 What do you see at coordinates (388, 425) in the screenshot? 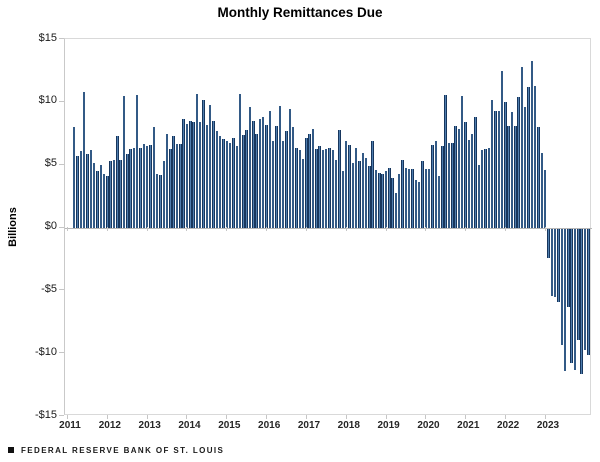
I see `x-tick-label: 2019` at bounding box center [388, 425].